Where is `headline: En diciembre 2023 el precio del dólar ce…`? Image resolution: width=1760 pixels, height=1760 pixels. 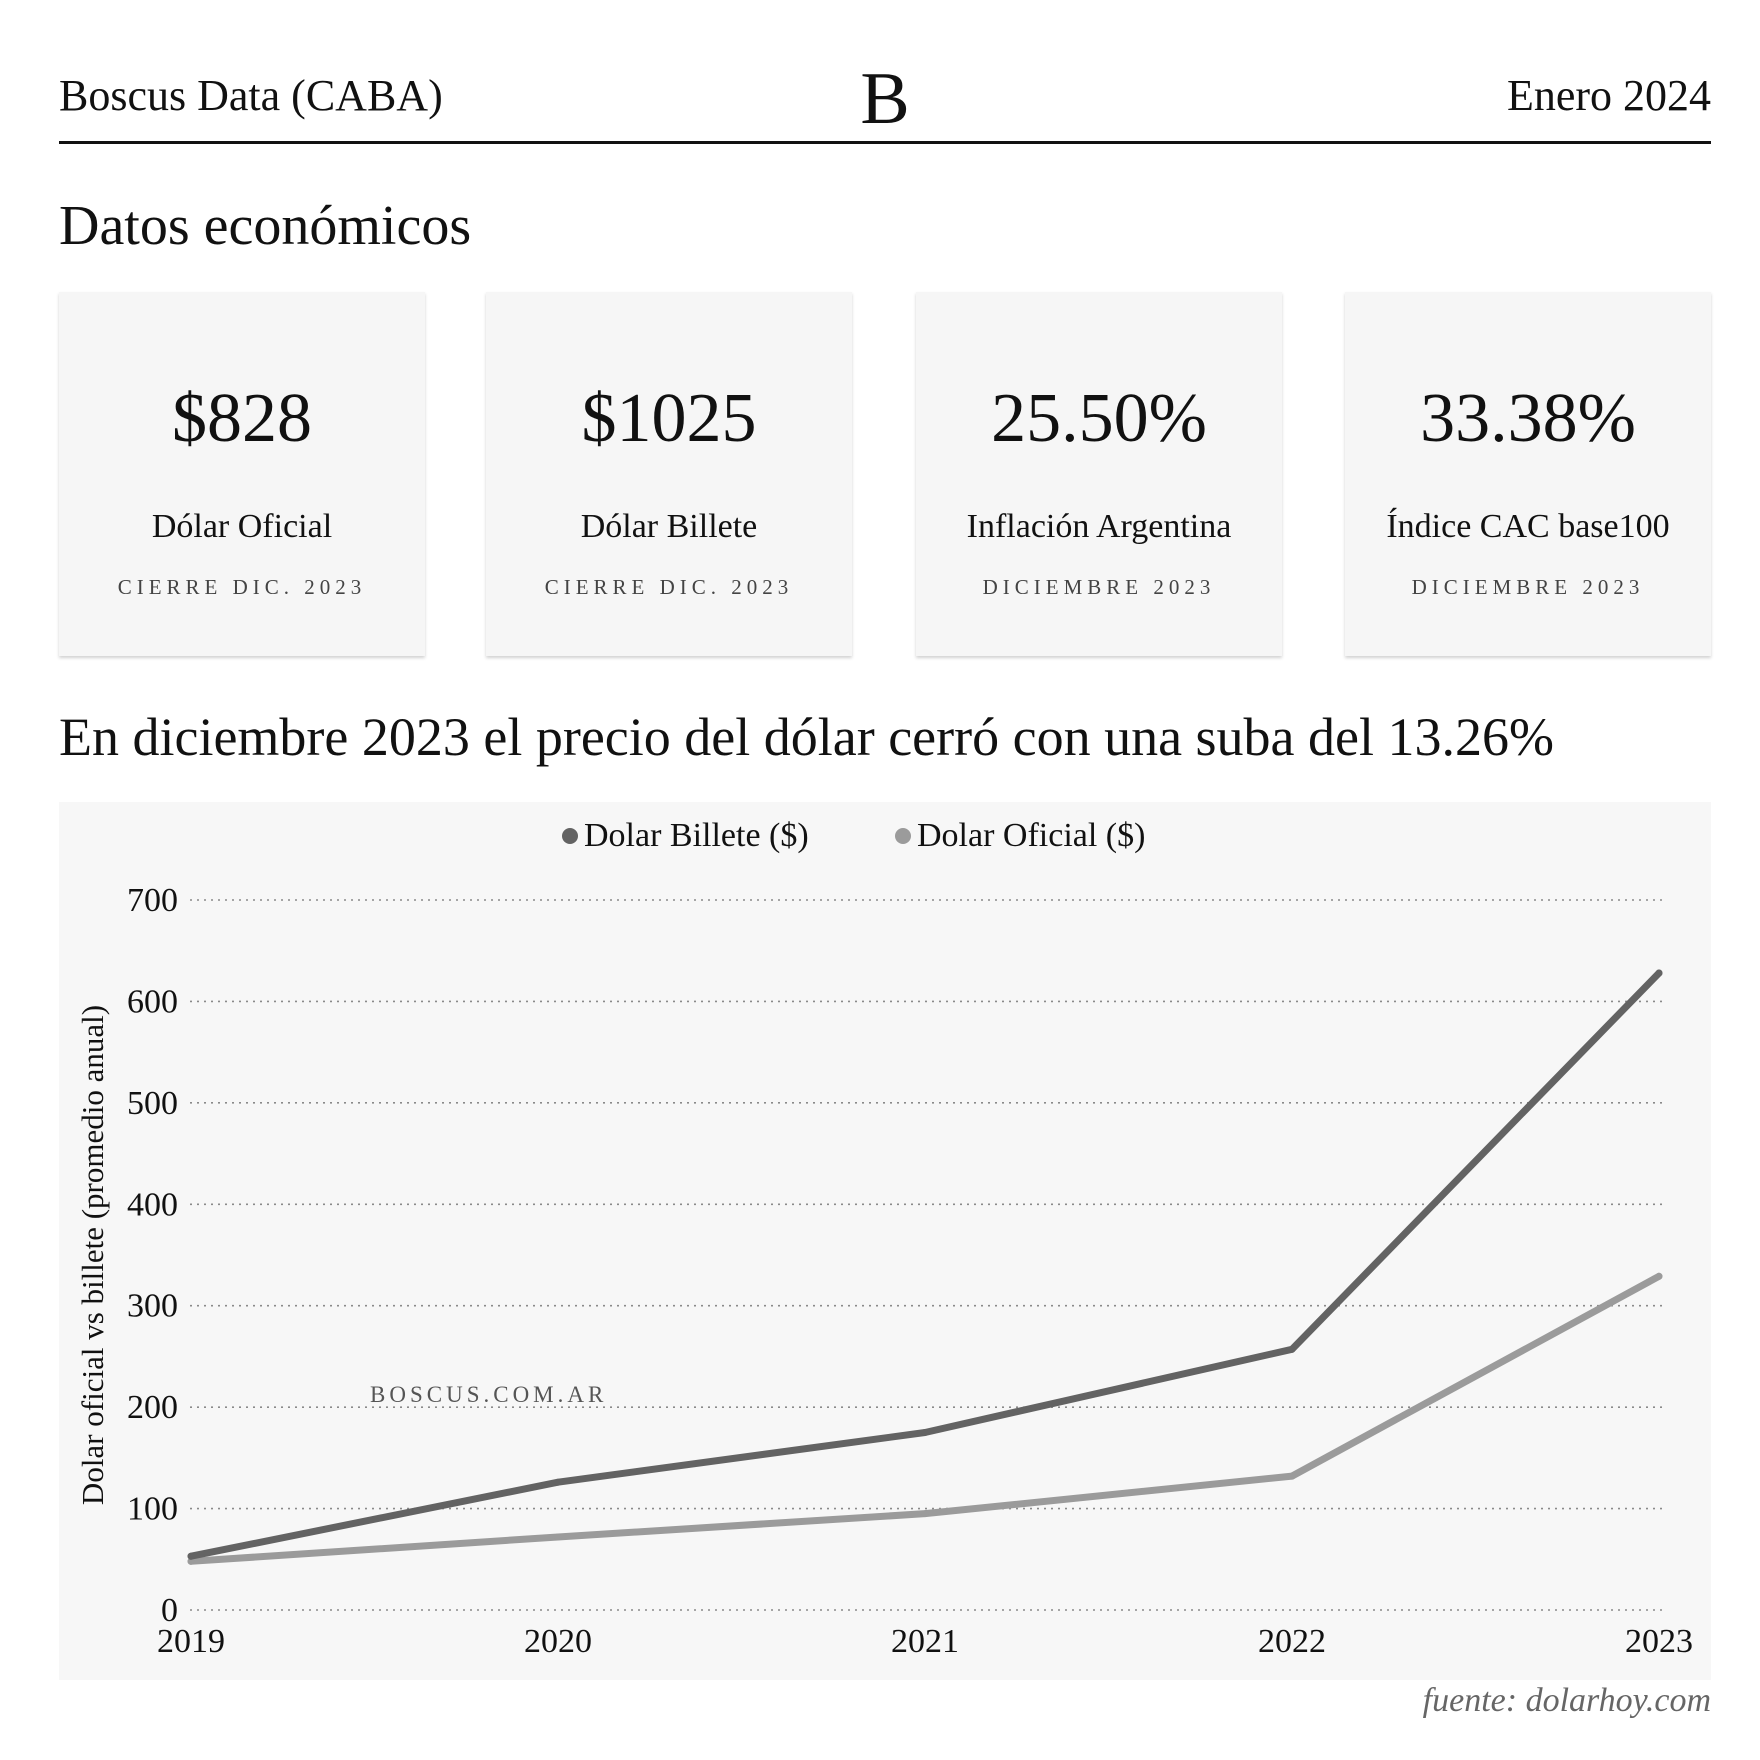
headline: En diciembre 2023 el precio del dólar ce… is located at coordinates (806, 737).